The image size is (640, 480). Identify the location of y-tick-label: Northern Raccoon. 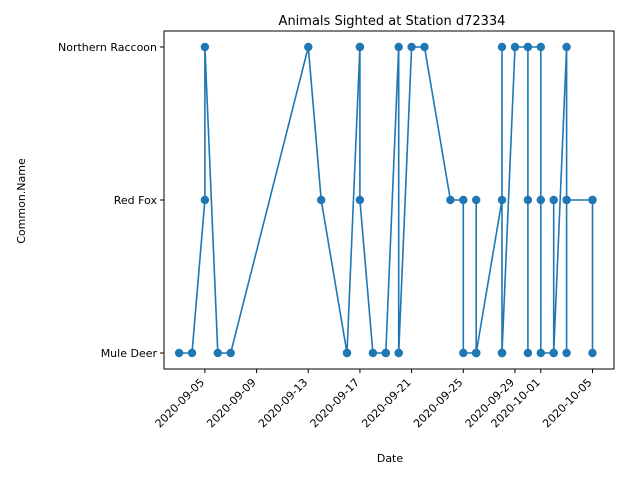
(107, 47).